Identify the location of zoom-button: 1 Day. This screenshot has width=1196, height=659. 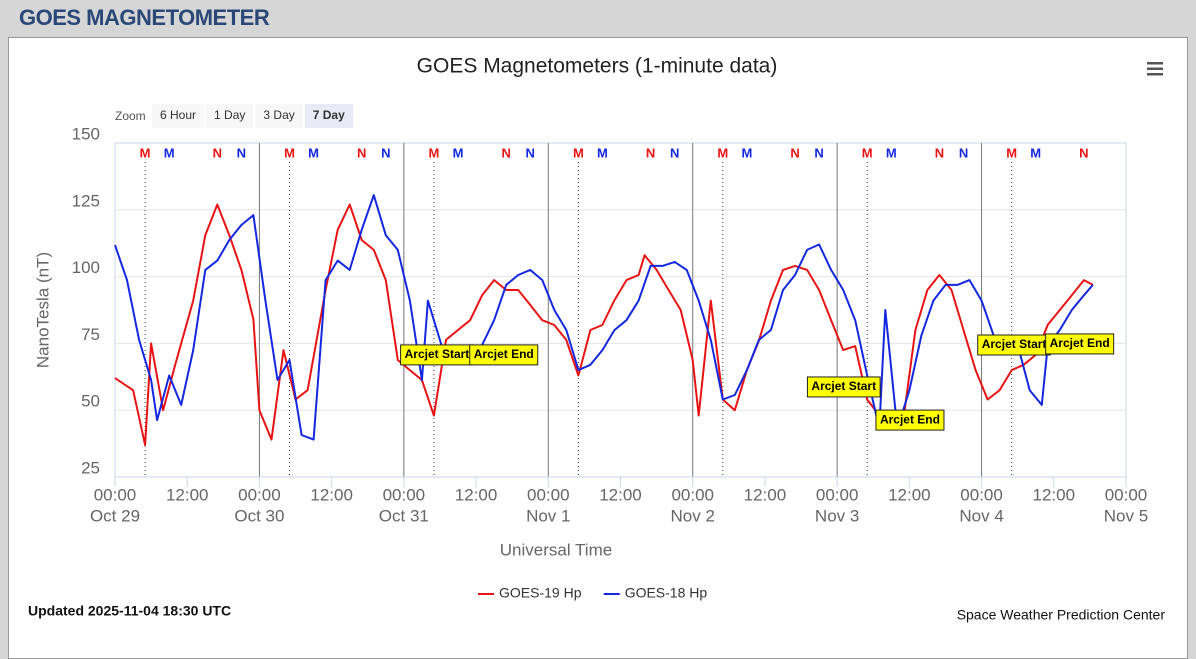
(230, 116).